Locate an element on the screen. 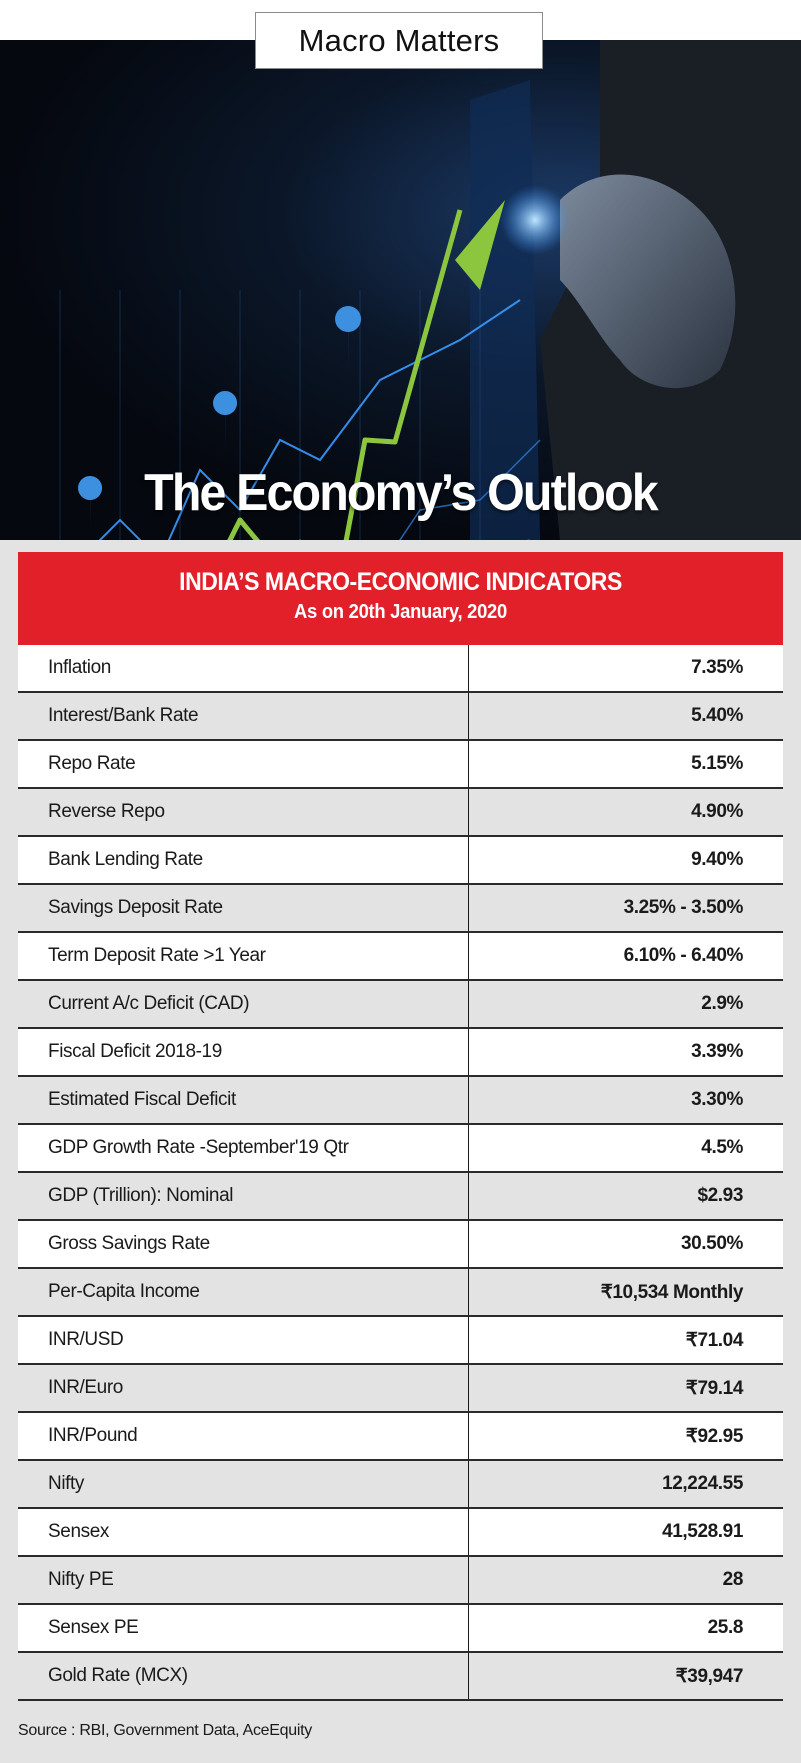 Image resolution: width=801 pixels, height=1763 pixels. indicator-value: ₹92.95 is located at coordinates (714, 1436).